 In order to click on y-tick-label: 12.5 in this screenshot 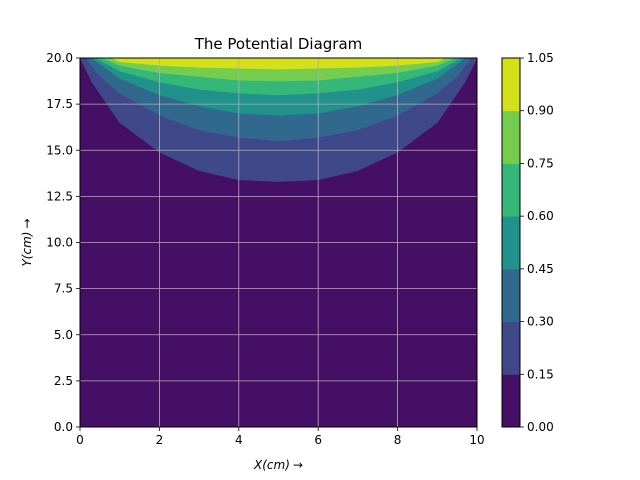, I will do `click(59, 196)`.